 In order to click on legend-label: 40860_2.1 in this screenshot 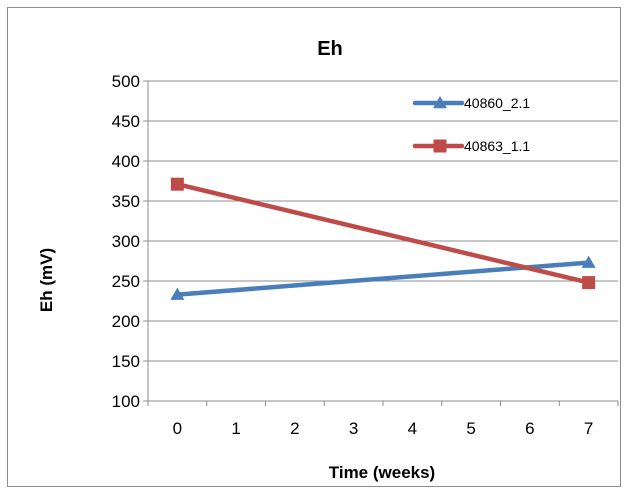, I will do `click(497, 103)`.